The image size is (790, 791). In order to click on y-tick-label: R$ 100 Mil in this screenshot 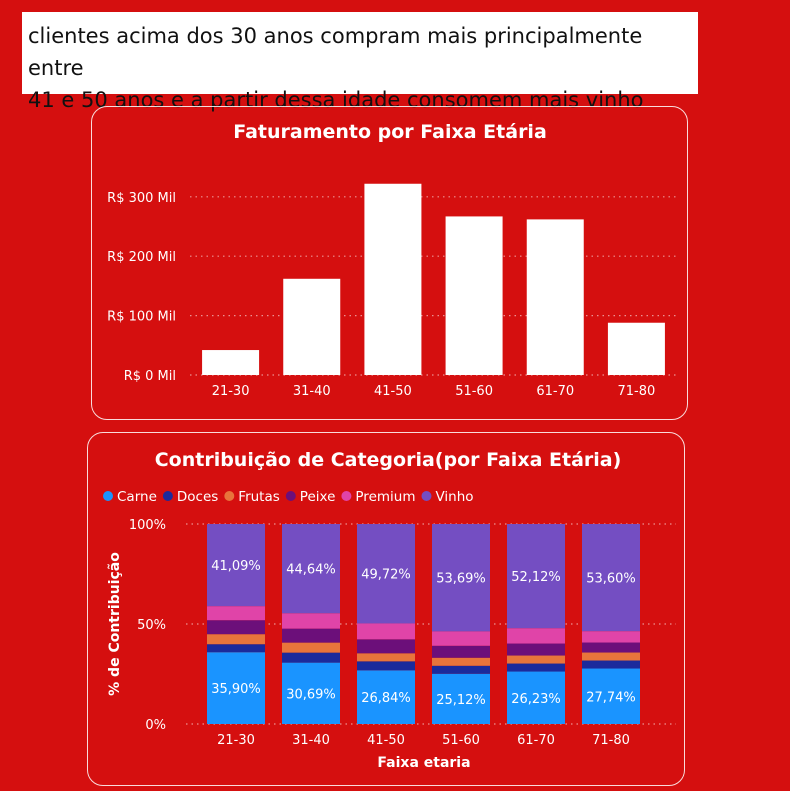, I will do `click(141, 317)`.